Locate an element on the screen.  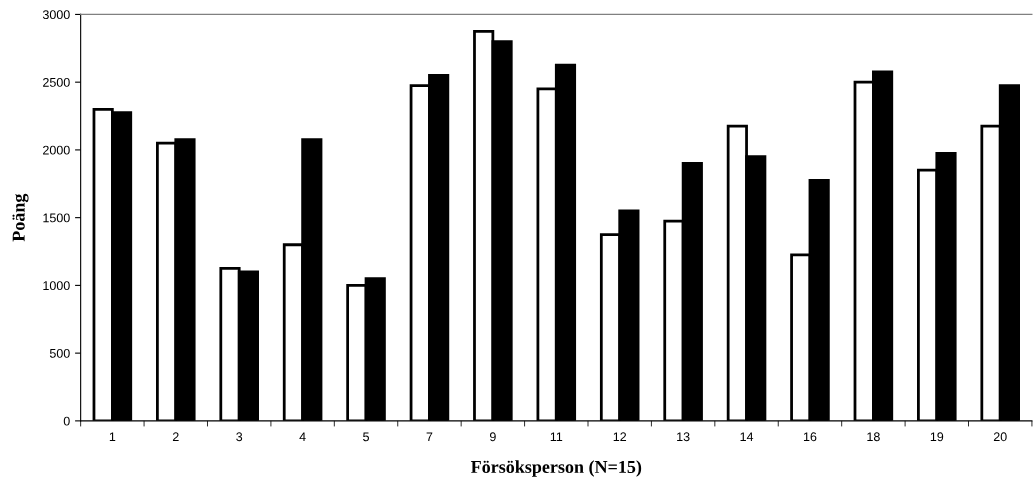
x-axis-title: Försöksperson (N=15) is located at coordinates (556, 468).